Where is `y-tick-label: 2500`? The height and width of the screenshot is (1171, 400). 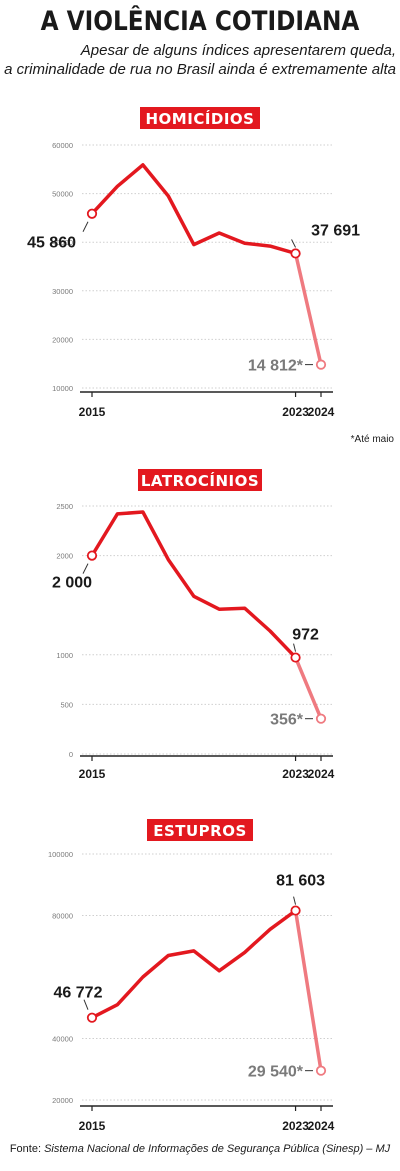 y-tick-label: 2500 is located at coordinates (64, 506).